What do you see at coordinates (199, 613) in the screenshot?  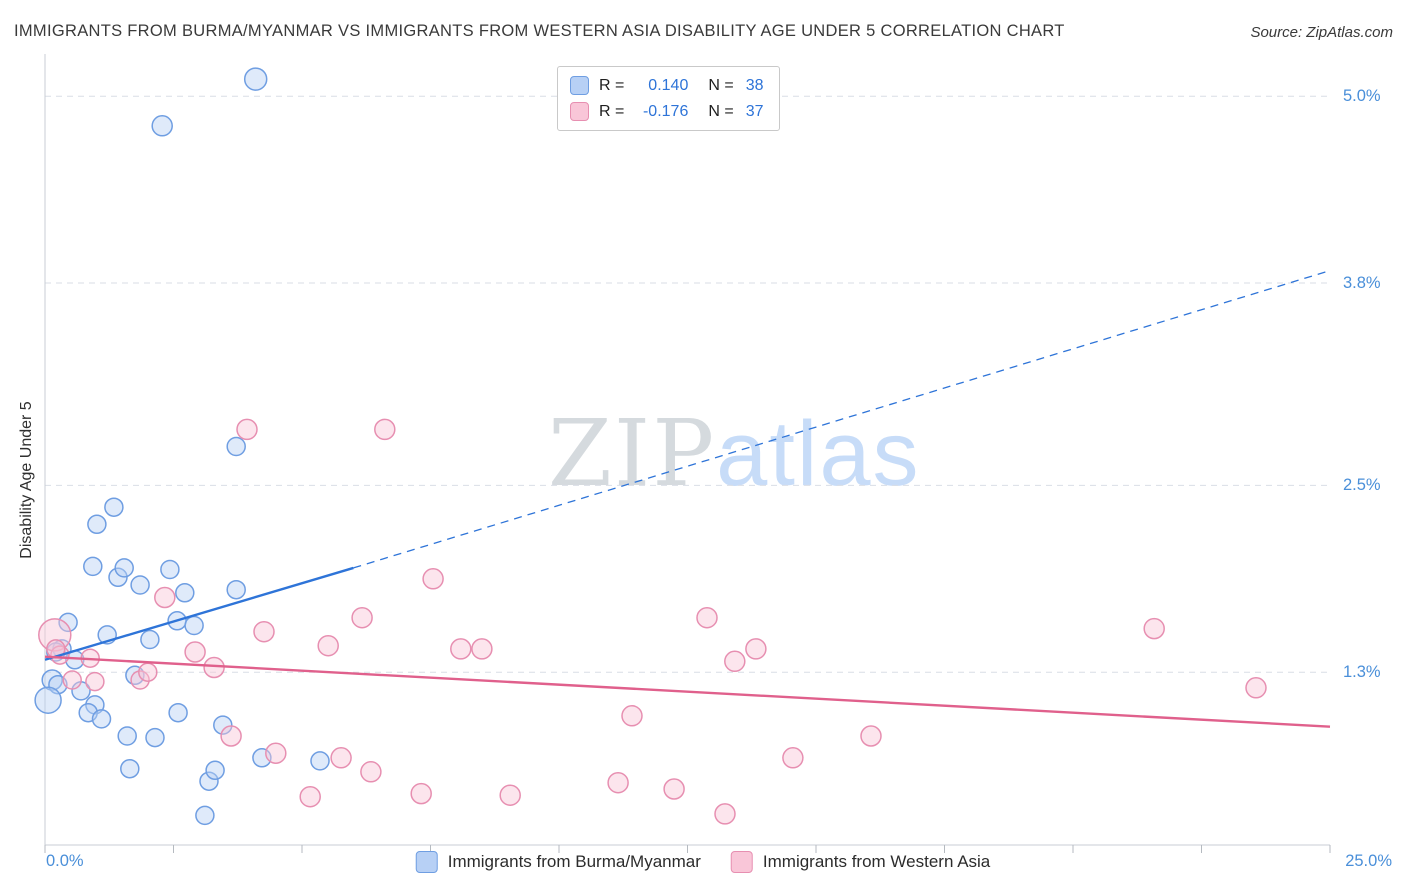 I see `trend-line-burma-myanmar` at bounding box center [199, 613].